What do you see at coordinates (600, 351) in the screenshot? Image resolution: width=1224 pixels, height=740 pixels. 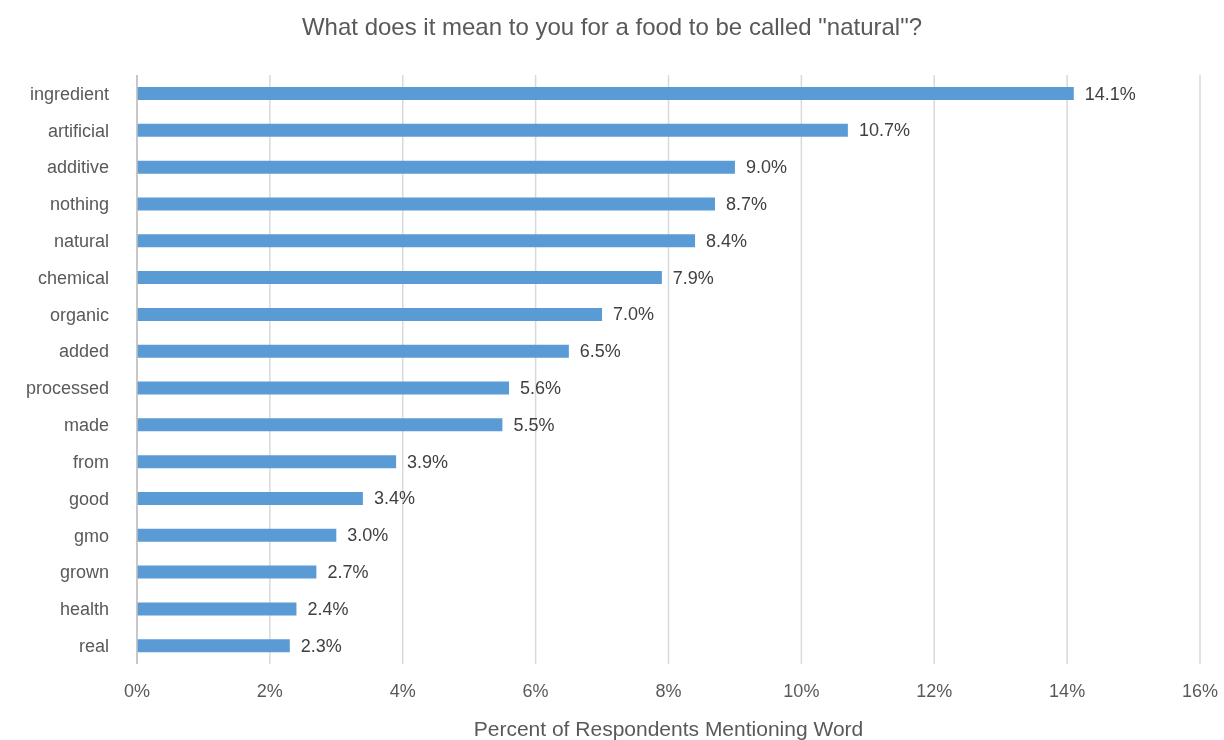 I see `data-label: 6.5%` at bounding box center [600, 351].